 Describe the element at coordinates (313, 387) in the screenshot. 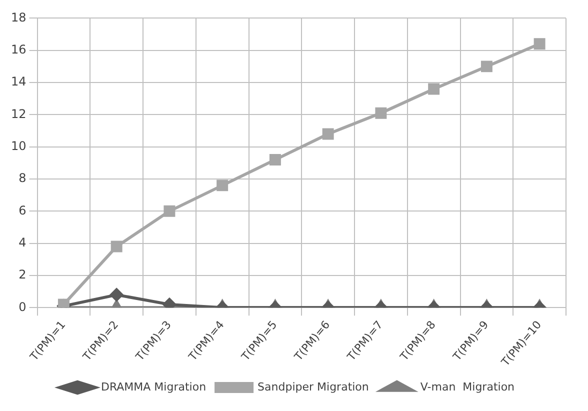

I see `legend-label: Sandpiper Migration` at that location.